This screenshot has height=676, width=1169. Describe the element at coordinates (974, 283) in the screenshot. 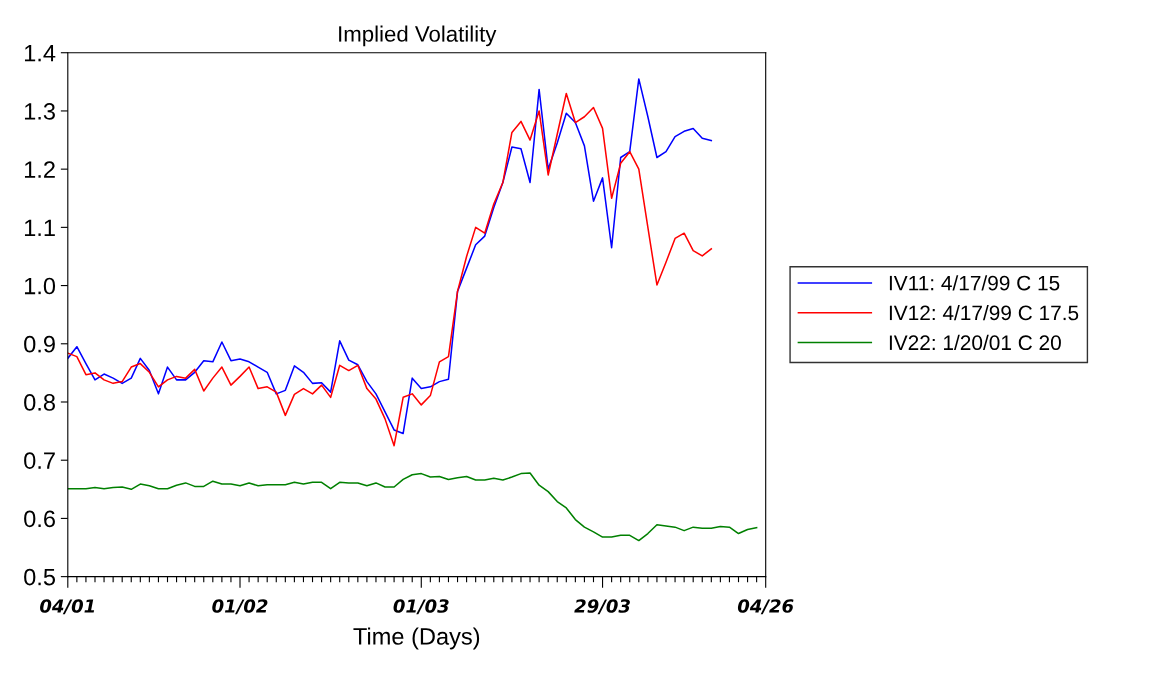

I see `legend-label: IV11: 4/17/99 C 15` at that location.